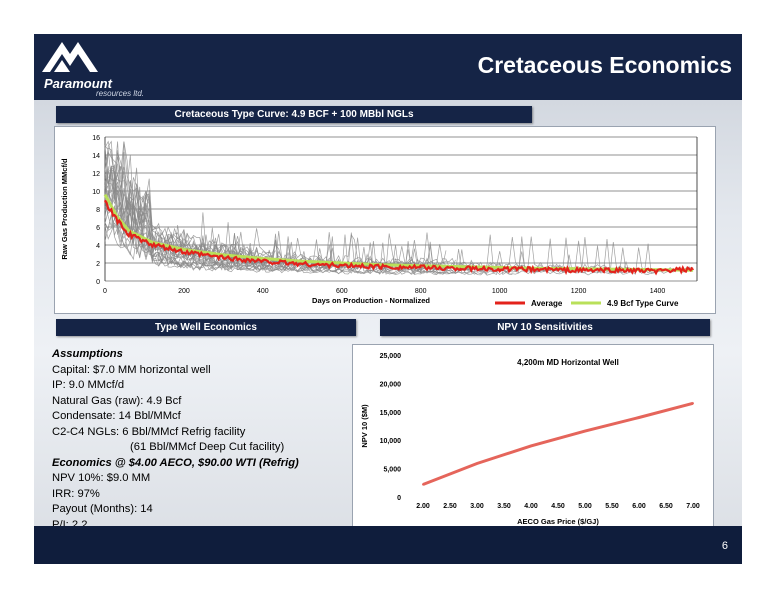  I want to click on logo-subtitle: resources ltd., so click(120, 93).